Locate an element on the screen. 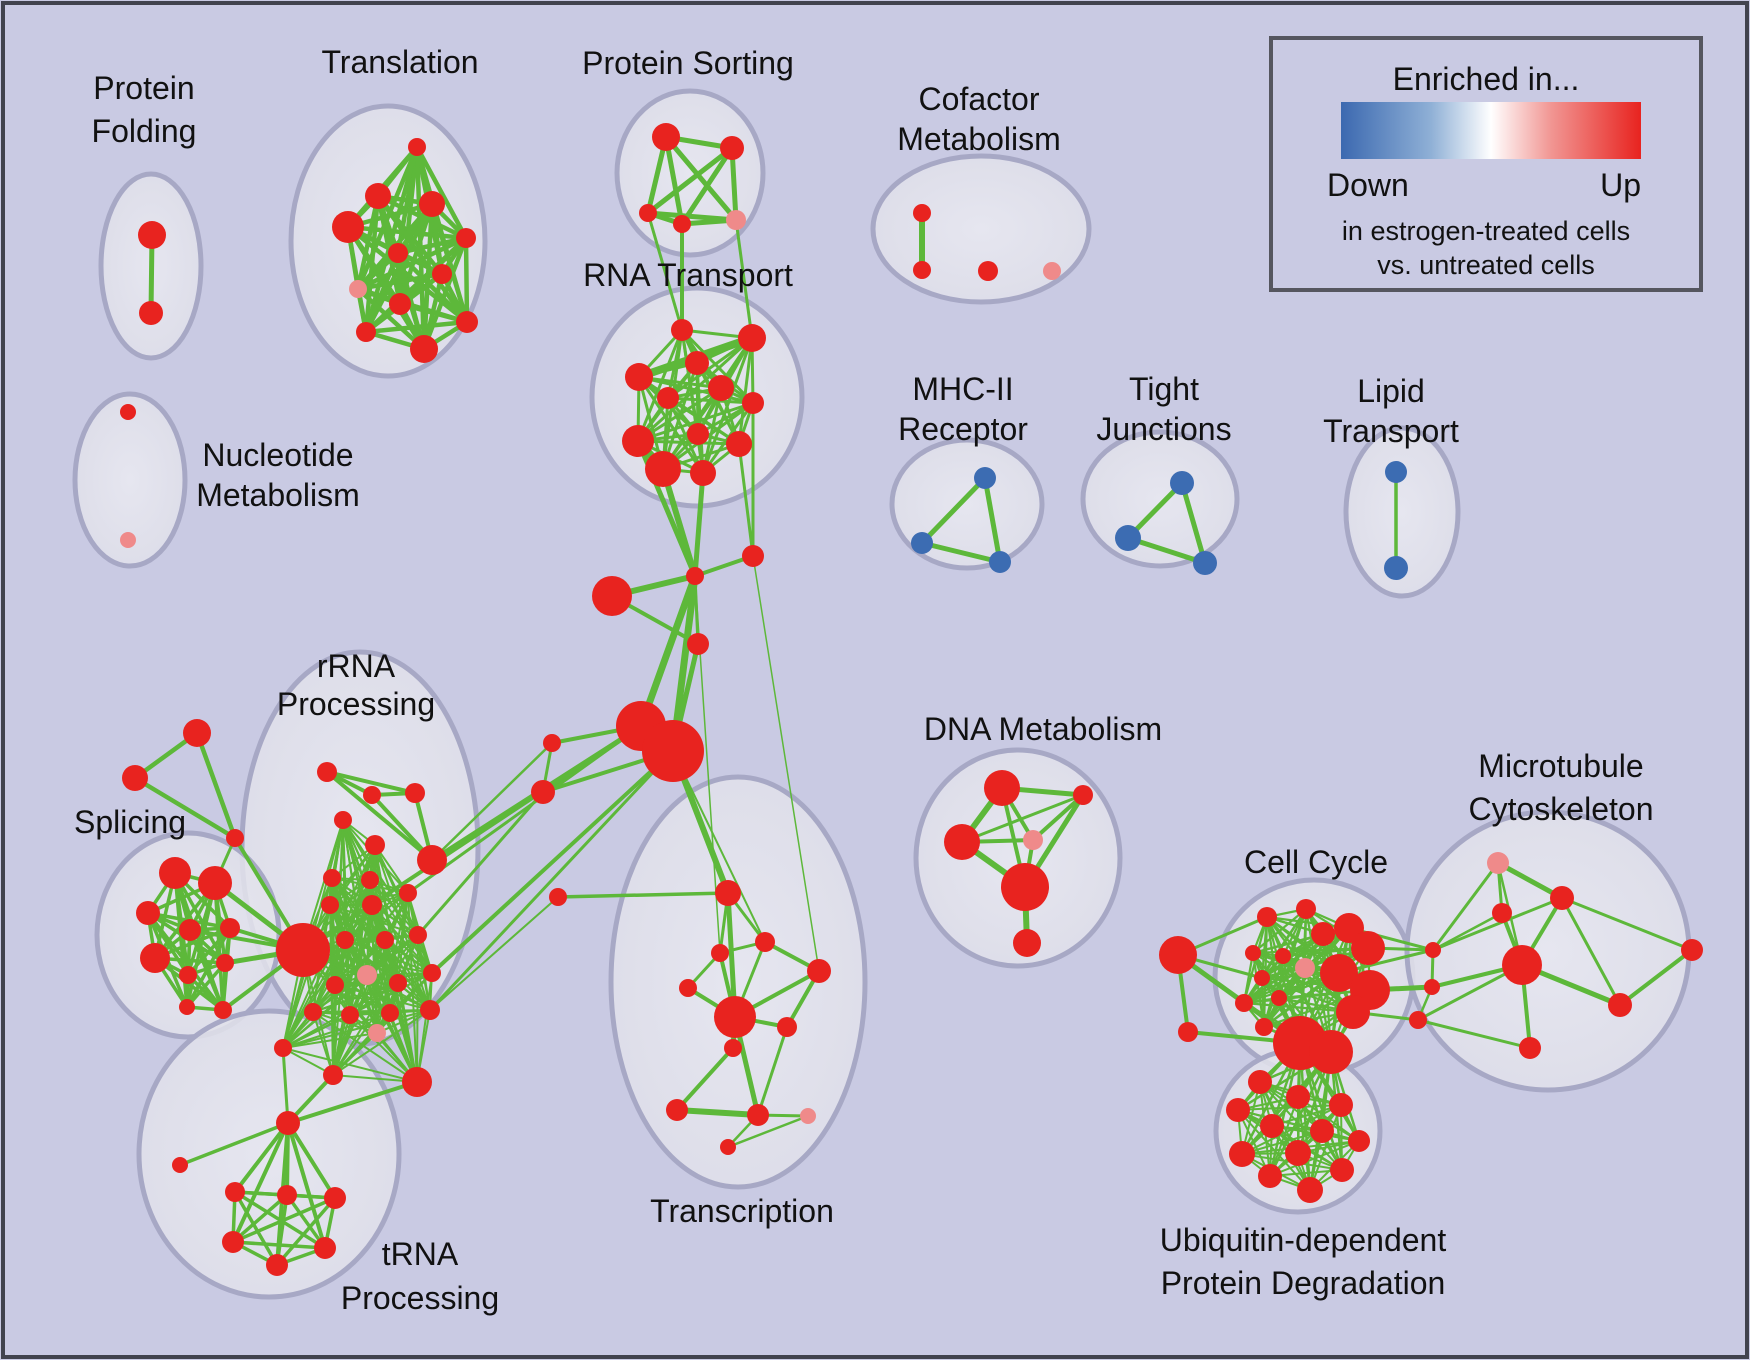  cluster-label-ubiquitin-1: Ubiquitin-dependent is located at coordinates (1303, 1240).